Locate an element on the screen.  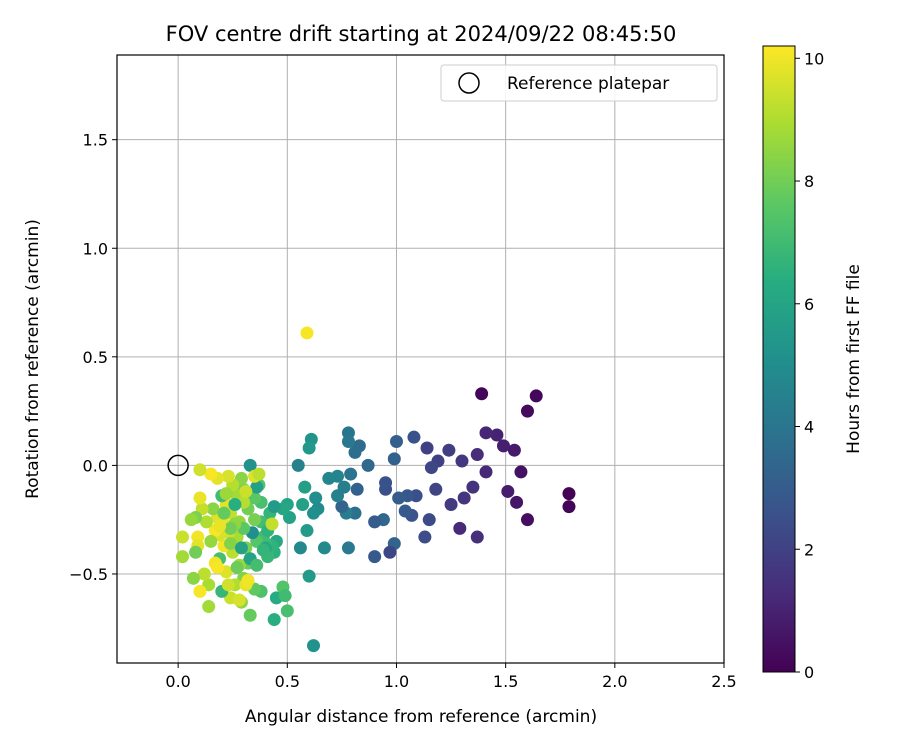
colorbar-tick-label: 10 is located at coordinates (814, 58).